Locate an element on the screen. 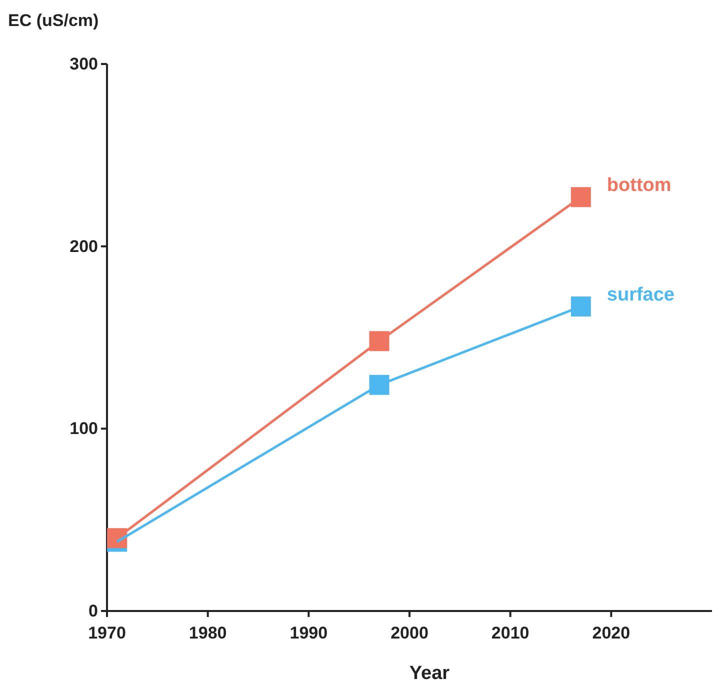 This screenshot has height=691, width=726. y-tick-label: 0 is located at coordinates (93, 610).